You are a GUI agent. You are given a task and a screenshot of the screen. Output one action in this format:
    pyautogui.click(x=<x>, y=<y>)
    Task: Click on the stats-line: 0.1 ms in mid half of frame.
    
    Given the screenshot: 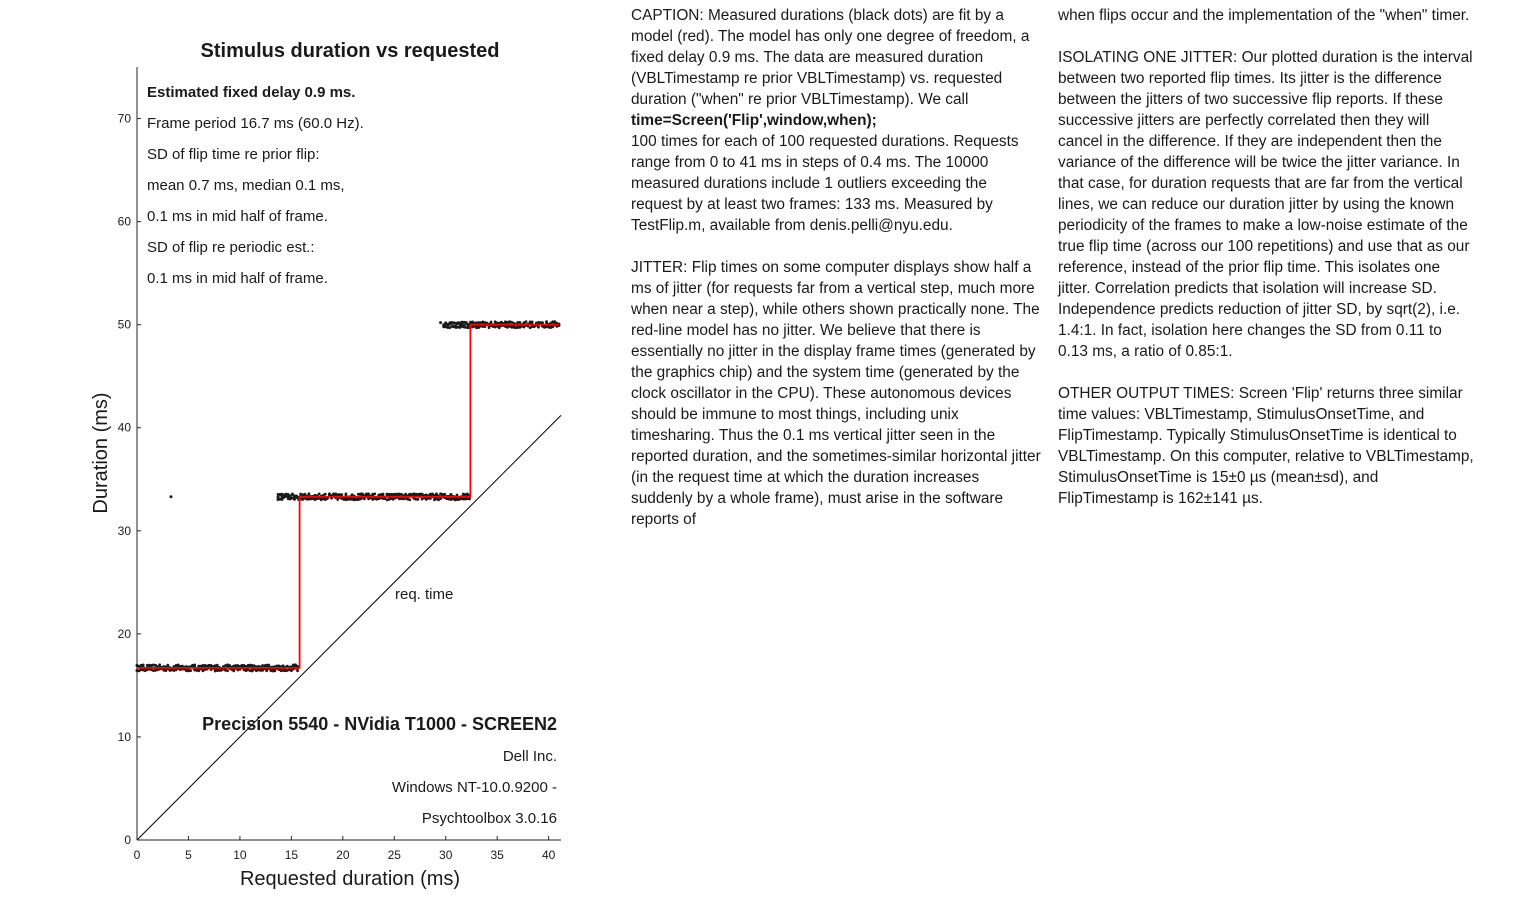 What is the action you would take?
    pyautogui.click(x=237, y=216)
    